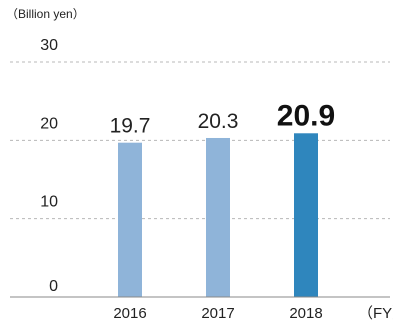 This screenshot has width=393, height=320. What do you see at coordinates (53, 286) in the screenshot?
I see `y-tick-label-0: 0` at bounding box center [53, 286].